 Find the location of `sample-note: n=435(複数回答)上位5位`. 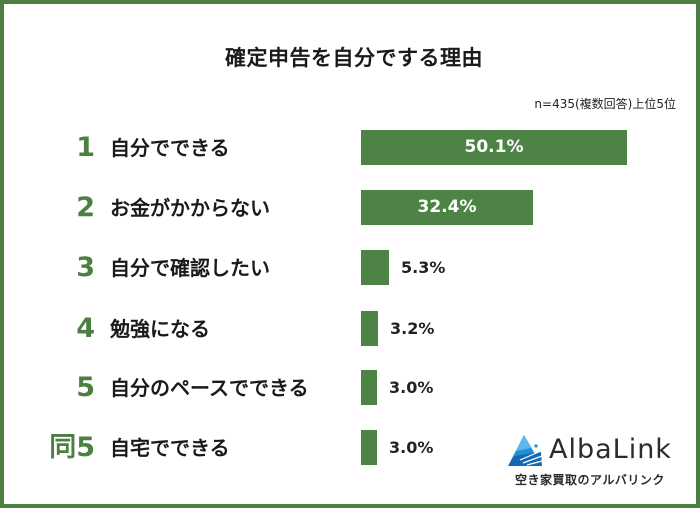

sample-note: n=435(複数回答)上位5位 is located at coordinates (605, 104).